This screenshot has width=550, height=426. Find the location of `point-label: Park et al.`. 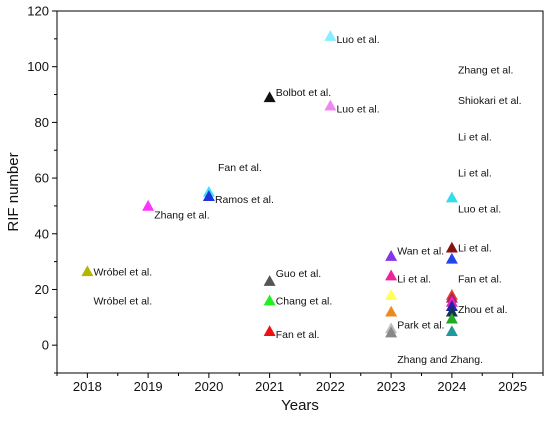

point-label: Park et al. is located at coordinates (420, 325).